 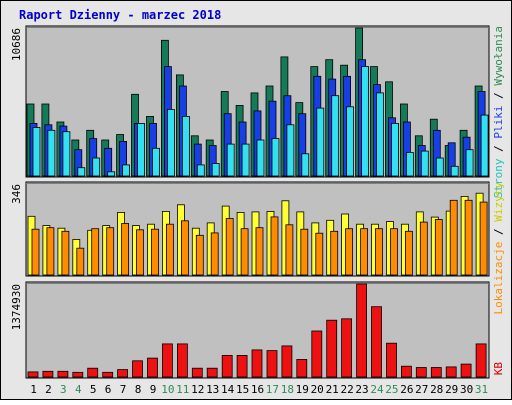 I want to click on x-tick-label-day-9: 9, so click(x=153, y=389).